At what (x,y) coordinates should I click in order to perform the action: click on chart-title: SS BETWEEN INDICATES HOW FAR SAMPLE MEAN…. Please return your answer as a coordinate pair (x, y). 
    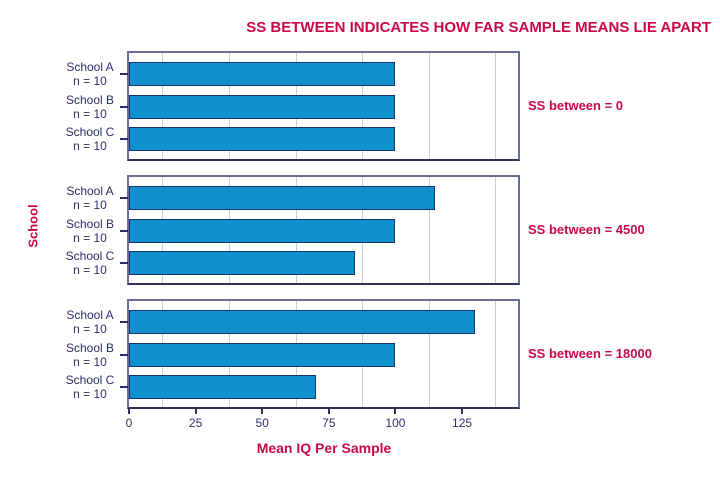
    Looking at the image, I should click on (478, 27).